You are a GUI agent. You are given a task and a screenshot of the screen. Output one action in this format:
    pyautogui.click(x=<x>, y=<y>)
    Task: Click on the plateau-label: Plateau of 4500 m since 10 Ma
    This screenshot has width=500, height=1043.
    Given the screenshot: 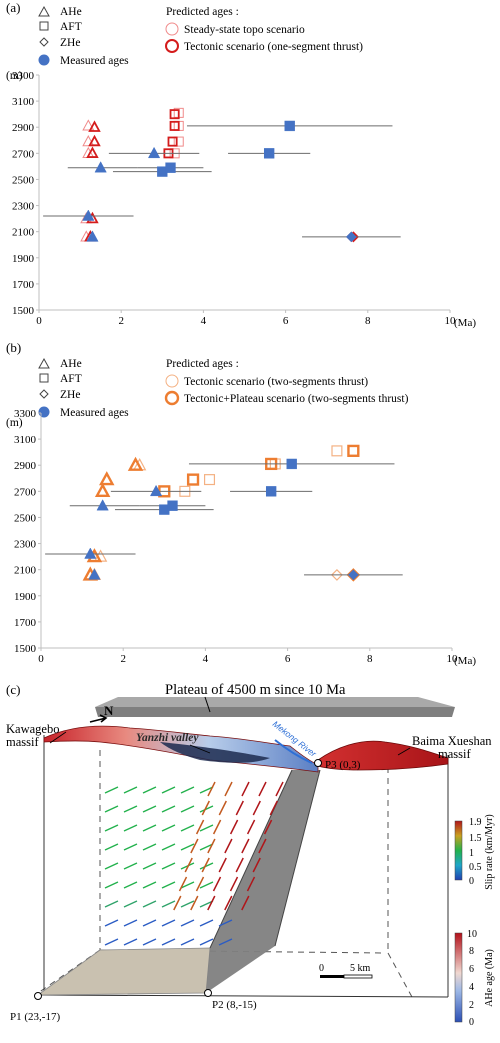 What is the action you would take?
    pyautogui.click(x=255, y=690)
    